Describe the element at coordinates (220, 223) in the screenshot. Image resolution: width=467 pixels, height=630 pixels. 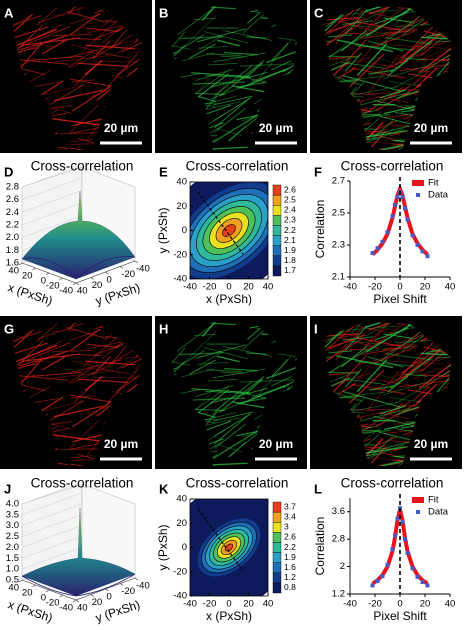
I see `dashed-axis` at that location.